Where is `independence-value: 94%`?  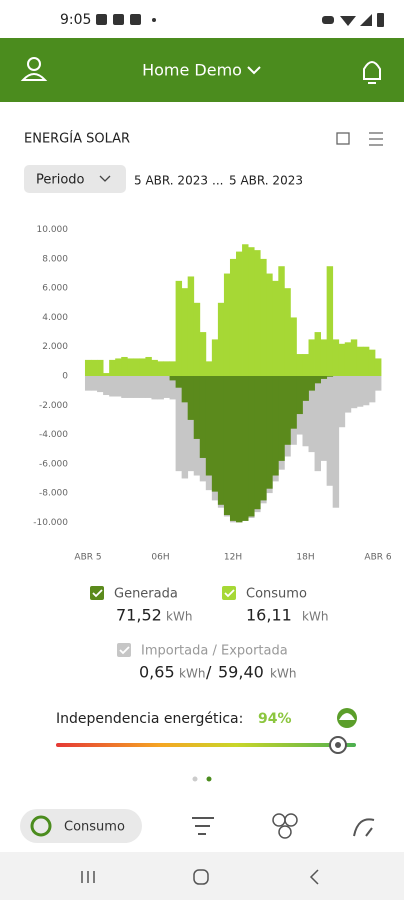
independence-value: 94% is located at coordinates (275, 719).